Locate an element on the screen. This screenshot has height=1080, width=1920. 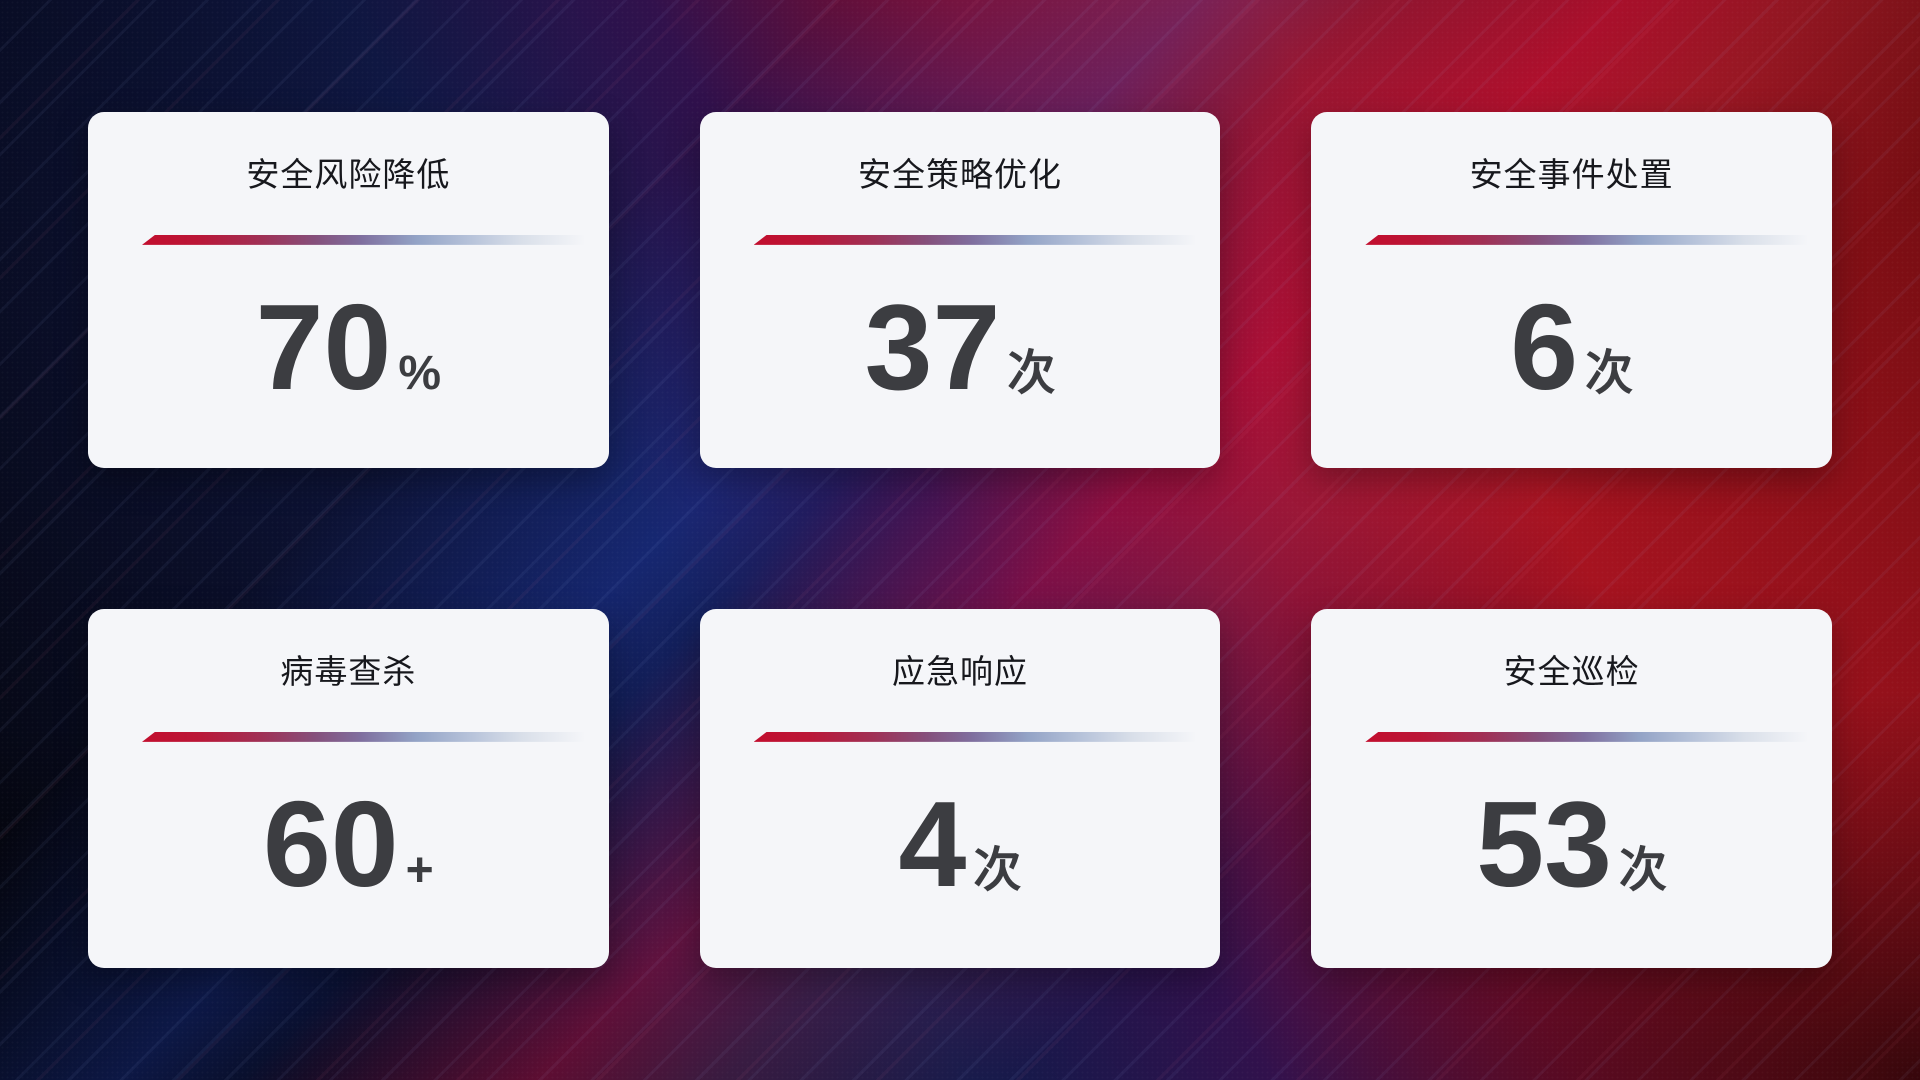
stat-card-title: 安全风险降低 is located at coordinates (348, 174).